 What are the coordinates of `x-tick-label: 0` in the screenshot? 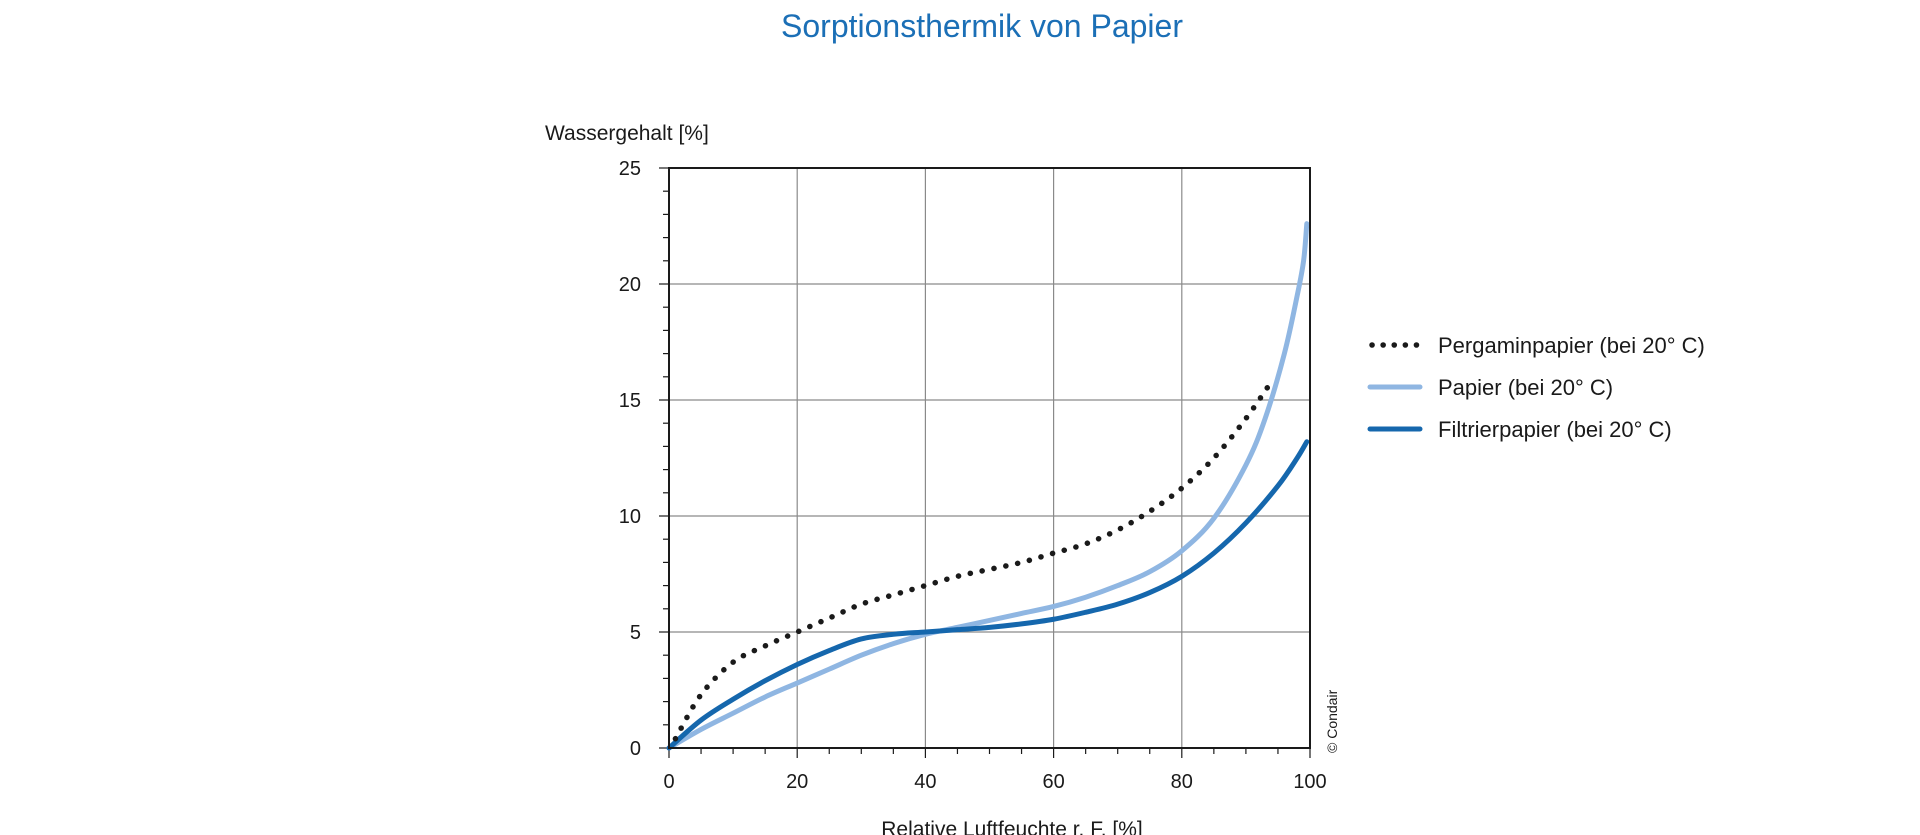 It's located at (668, 782).